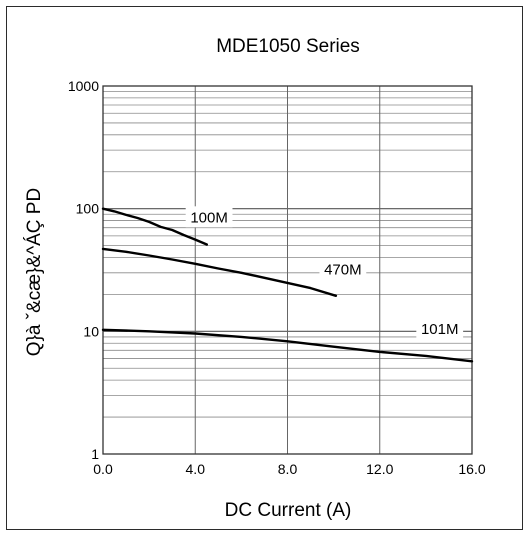 The image size is (530, 536). I want to click on y-tick-label: 100, so click(88, 209).